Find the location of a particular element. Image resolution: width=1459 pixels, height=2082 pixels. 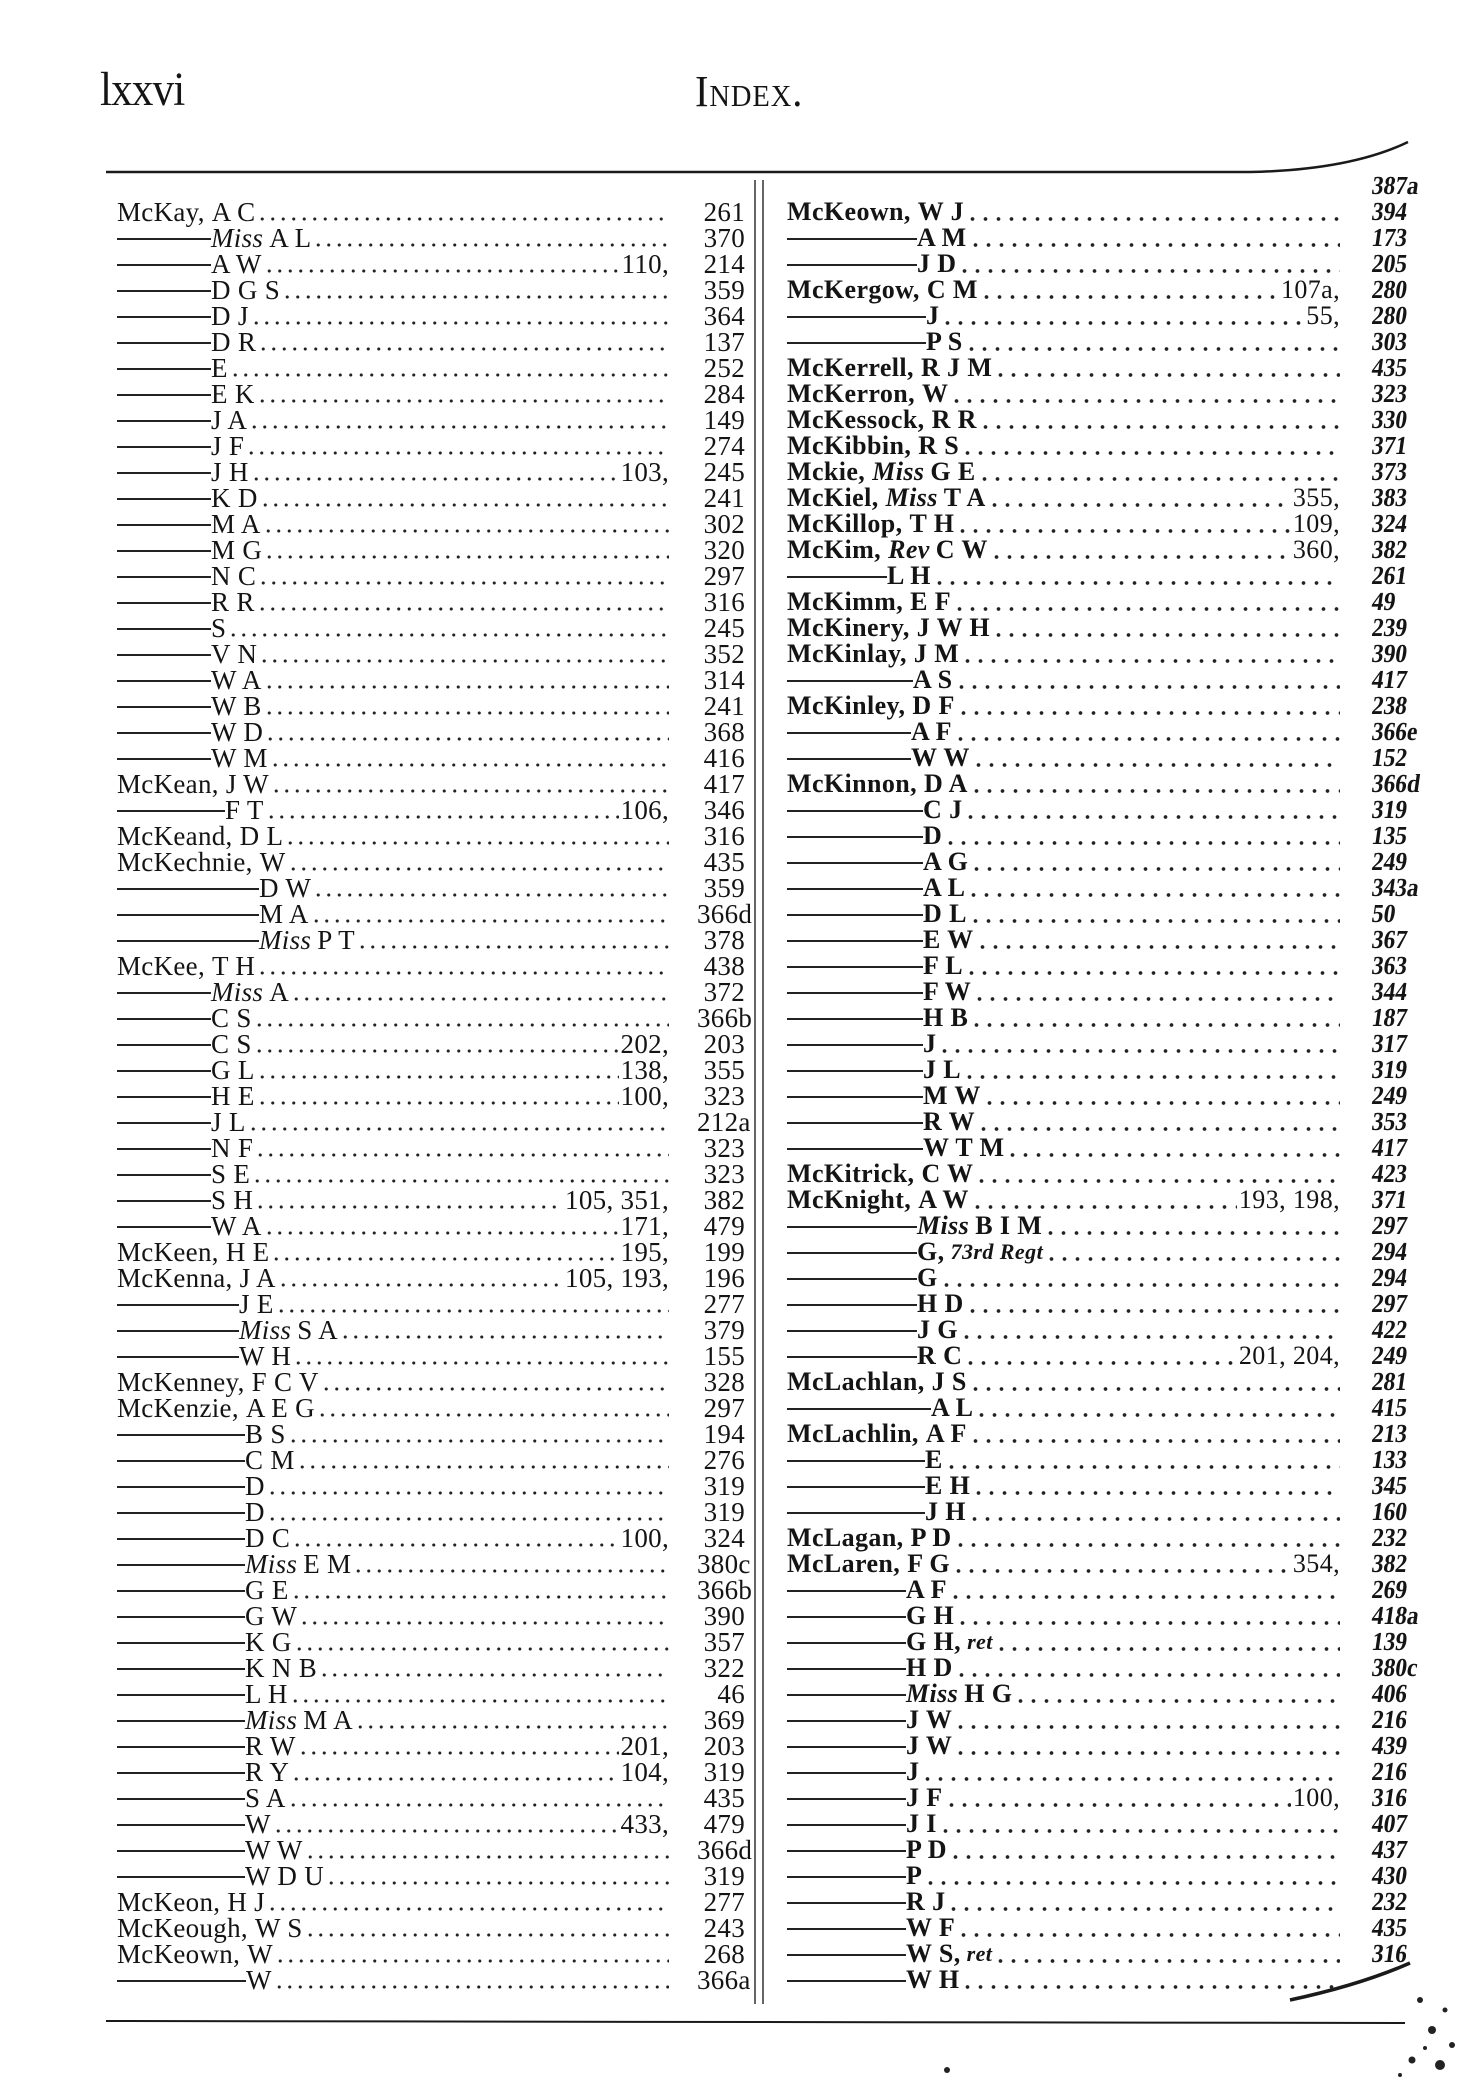

entry-surname: McKnight, is located at coordinates (849, 1199).